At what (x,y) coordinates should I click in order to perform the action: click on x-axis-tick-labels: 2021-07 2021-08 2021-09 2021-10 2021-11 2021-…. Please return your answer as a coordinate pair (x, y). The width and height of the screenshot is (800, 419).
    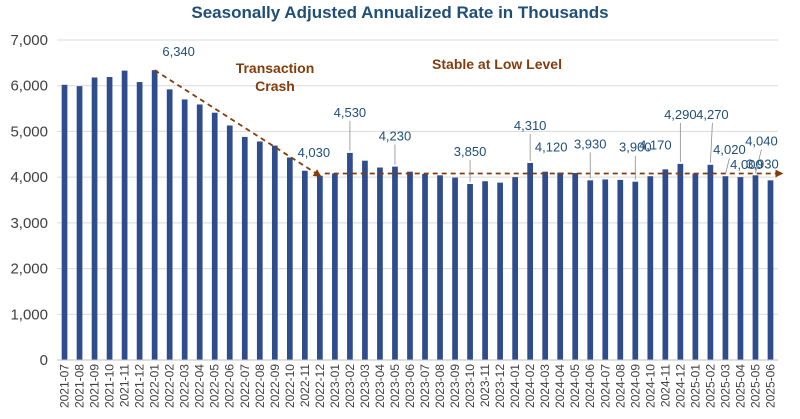
    Looking at the image, I should click on (418, 386).